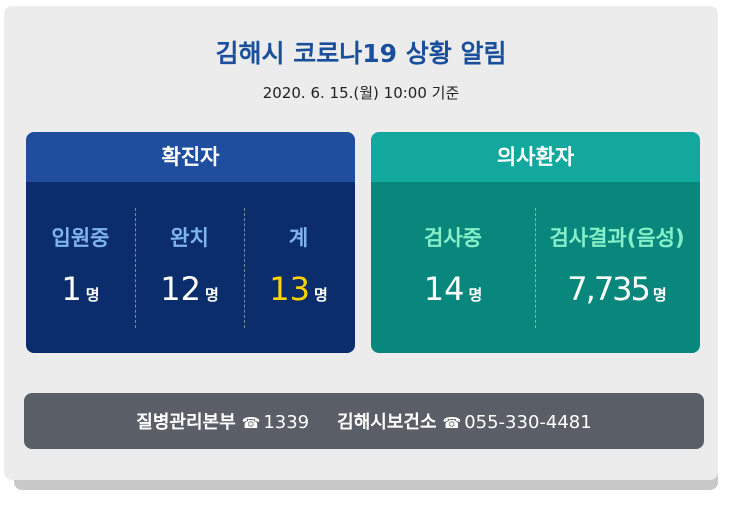 This screenshot has width=733, height=505. Describe the element at coordinates (361, 93) in the screenshot. I see `subtitle: 2020. 6. 15.(월) 10:00 기준` at that location.